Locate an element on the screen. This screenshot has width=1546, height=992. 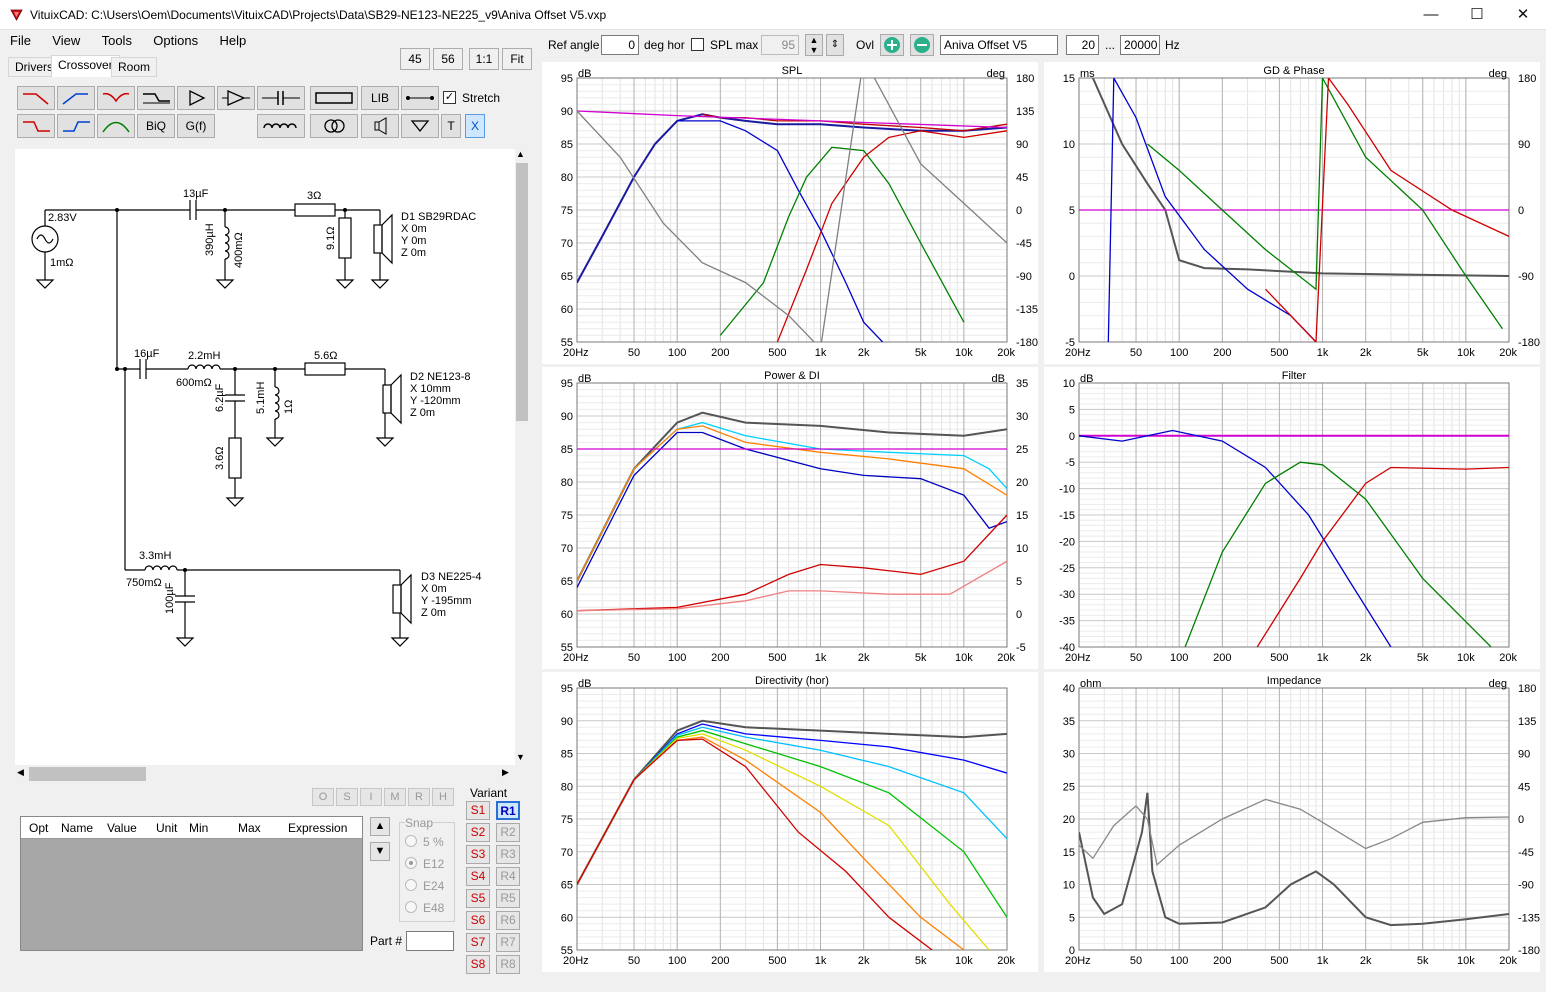
schematic-vscroll: ▲ ▼ is located at coordinates (522, 457).